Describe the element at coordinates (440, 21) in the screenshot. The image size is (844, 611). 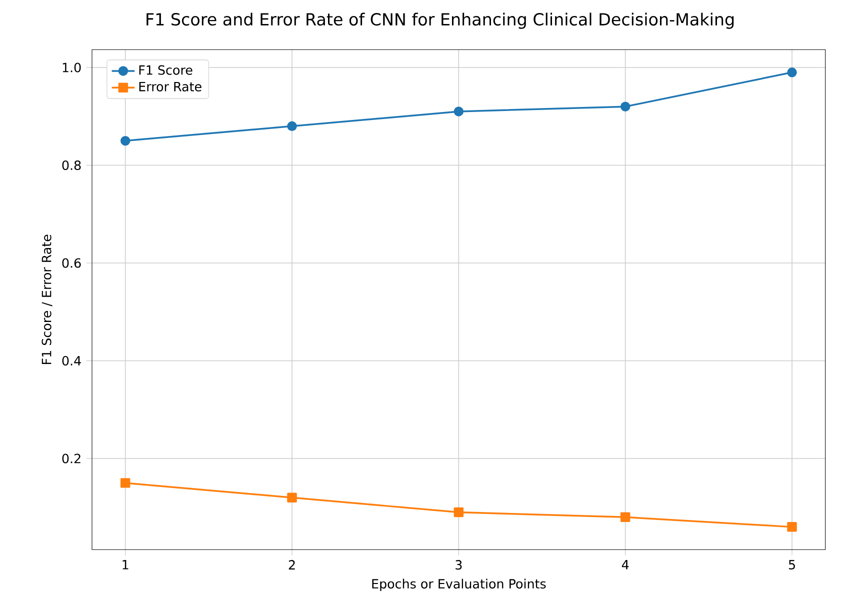
I see `chart-title: F1 Score and Error Rate of CNN for Enhancing Clinical Decision-Making` at that location.